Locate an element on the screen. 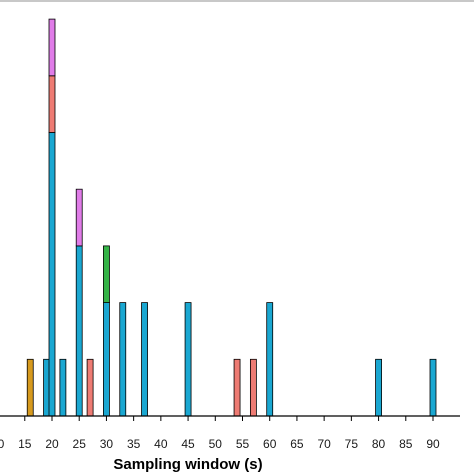 The width and height of the screenshot is (474, 474). bar-x37-blue-segment is located at coordinates (144, 359).